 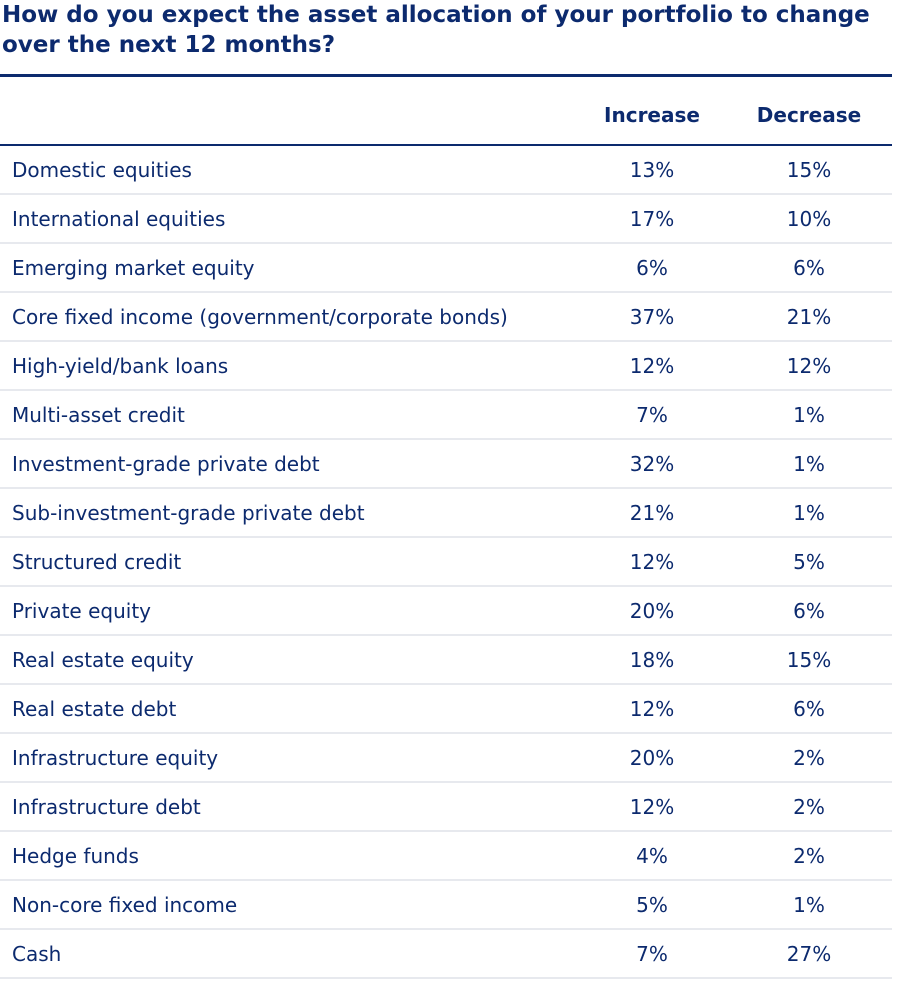 What do you see at coordinates (94, 709) in the screenshot?
I see `row-label: Real estate debt` at bounding box center [94, 709].